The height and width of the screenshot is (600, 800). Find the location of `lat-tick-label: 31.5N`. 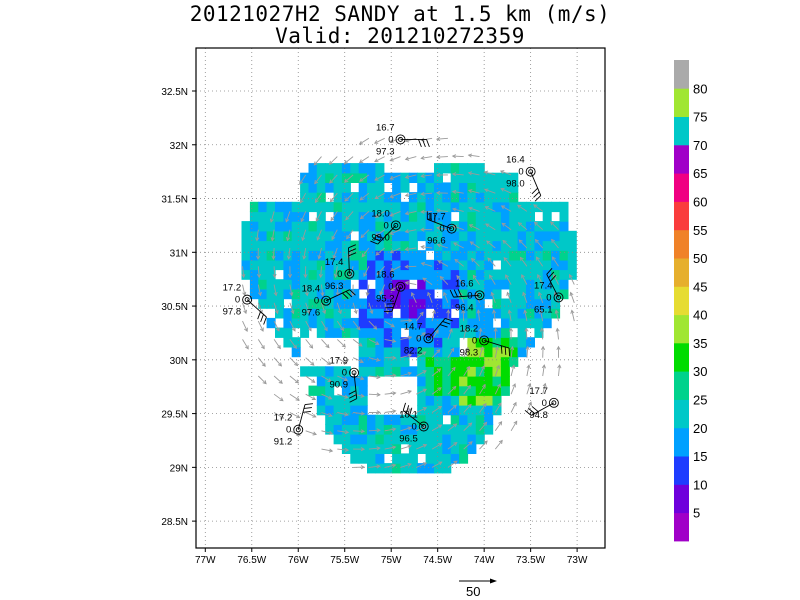

lat-tick-label: 31.5N is located at coordinates (174, 200).